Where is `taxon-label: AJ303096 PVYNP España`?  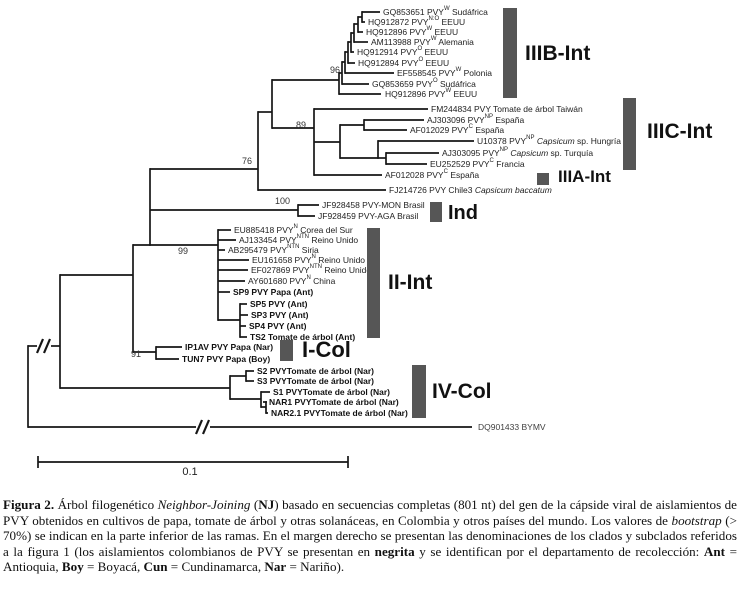 taxon-label: AJ303096 PVYNP España is located at coordinates (476, 119).